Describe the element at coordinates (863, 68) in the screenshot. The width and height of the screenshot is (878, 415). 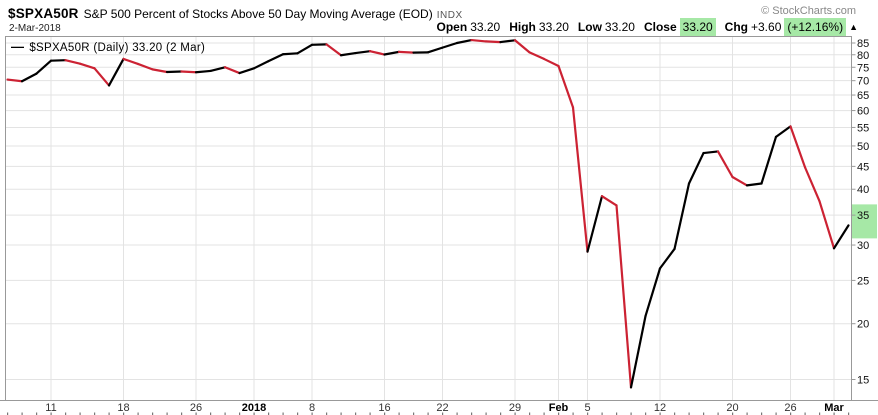
I see `y-axis-label: 75` at that location.